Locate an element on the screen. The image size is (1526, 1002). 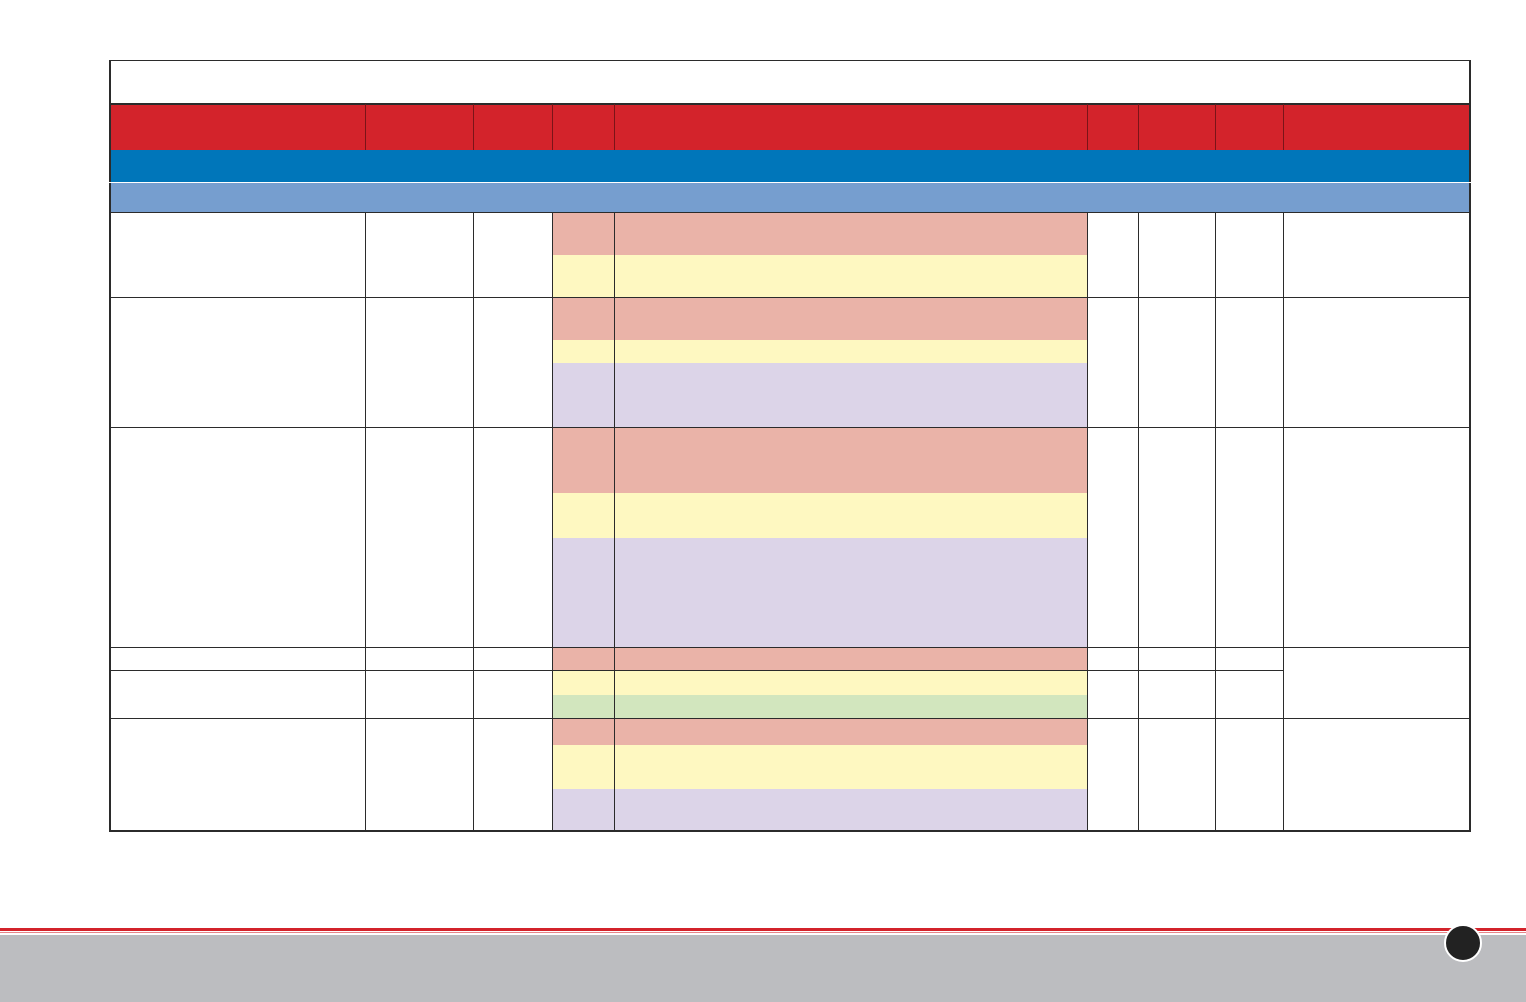
table-border-left is located at coordinates (110, 446).